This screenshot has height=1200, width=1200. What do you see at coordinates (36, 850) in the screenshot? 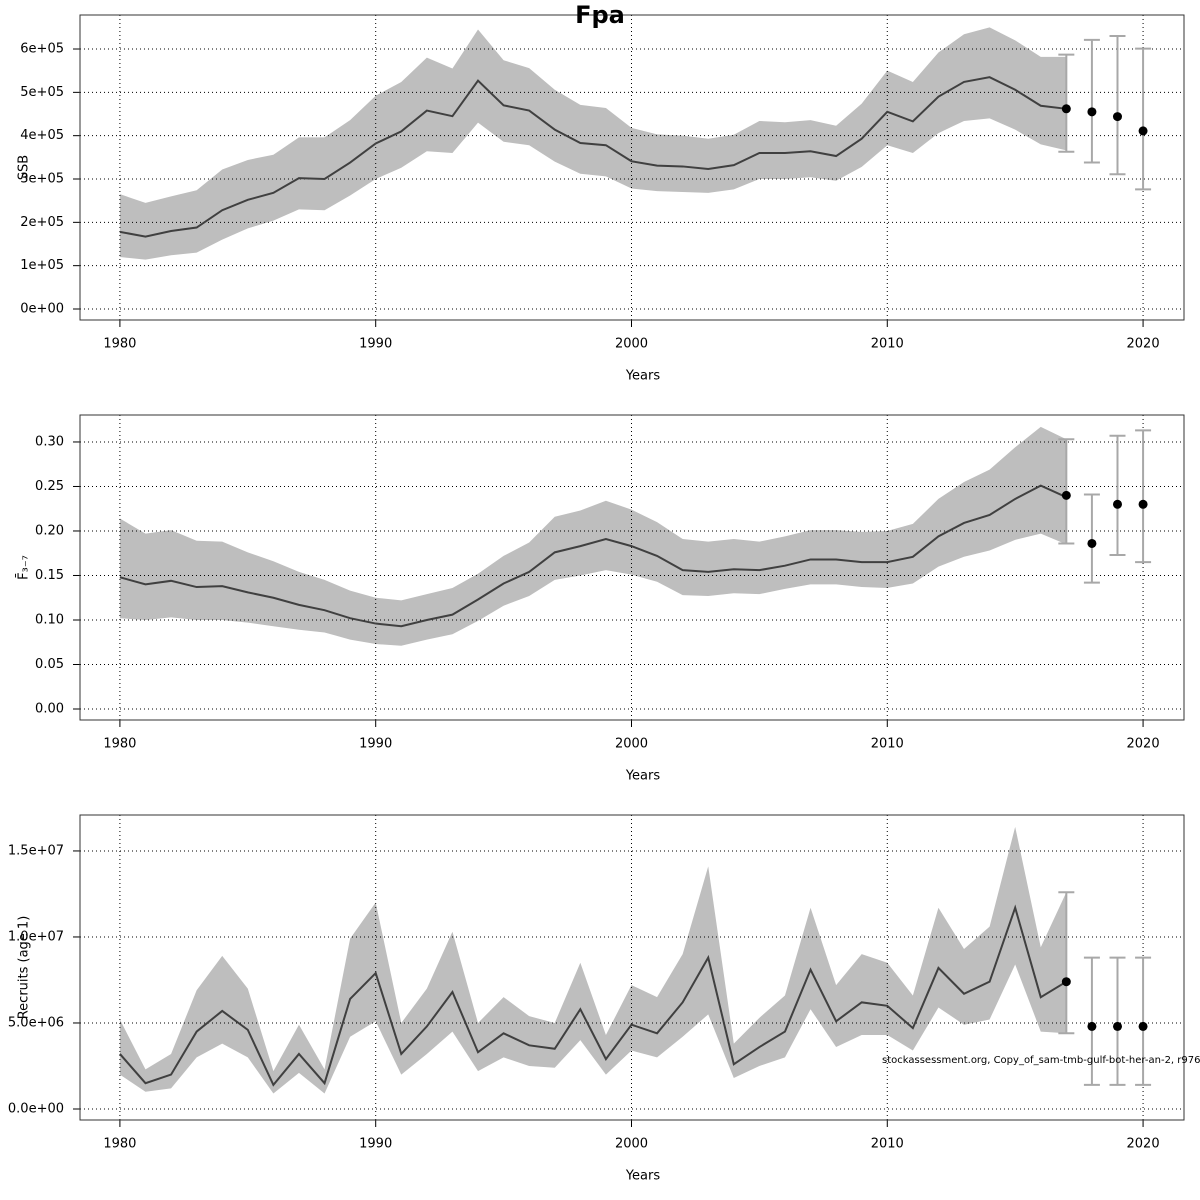
I see `y-tick-label: 1.5e+07` at bounding box center [36, 850].